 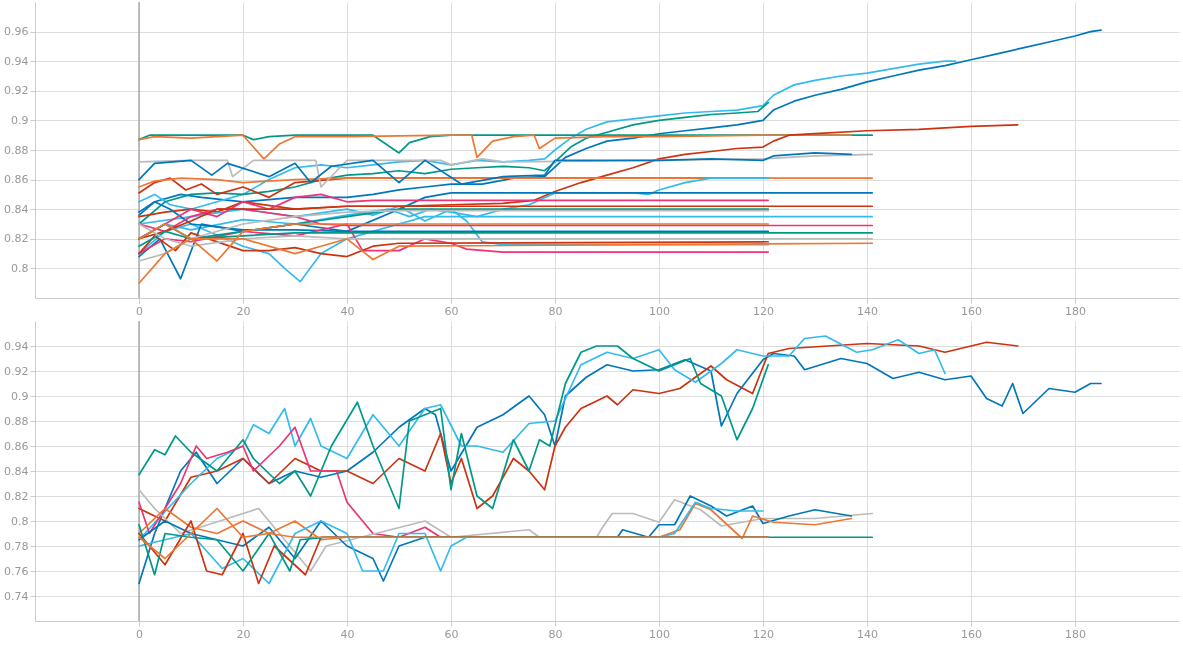 What do you see at coordinates (16, 32) in the screenshot?
I see `y-tick-label: 0.96` at bounding box center [16, 32].